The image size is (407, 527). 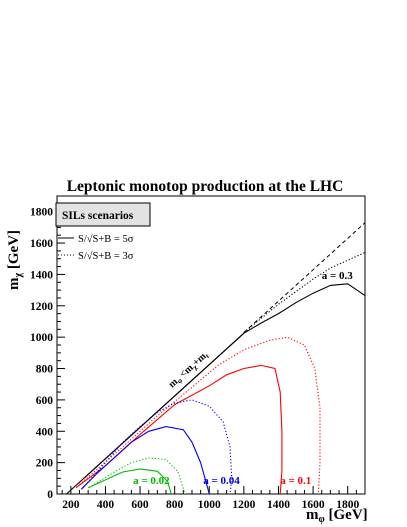 I want to click on legend-entry-3sigma: S/√S+B = 3σ, so click(x=106, y=256).